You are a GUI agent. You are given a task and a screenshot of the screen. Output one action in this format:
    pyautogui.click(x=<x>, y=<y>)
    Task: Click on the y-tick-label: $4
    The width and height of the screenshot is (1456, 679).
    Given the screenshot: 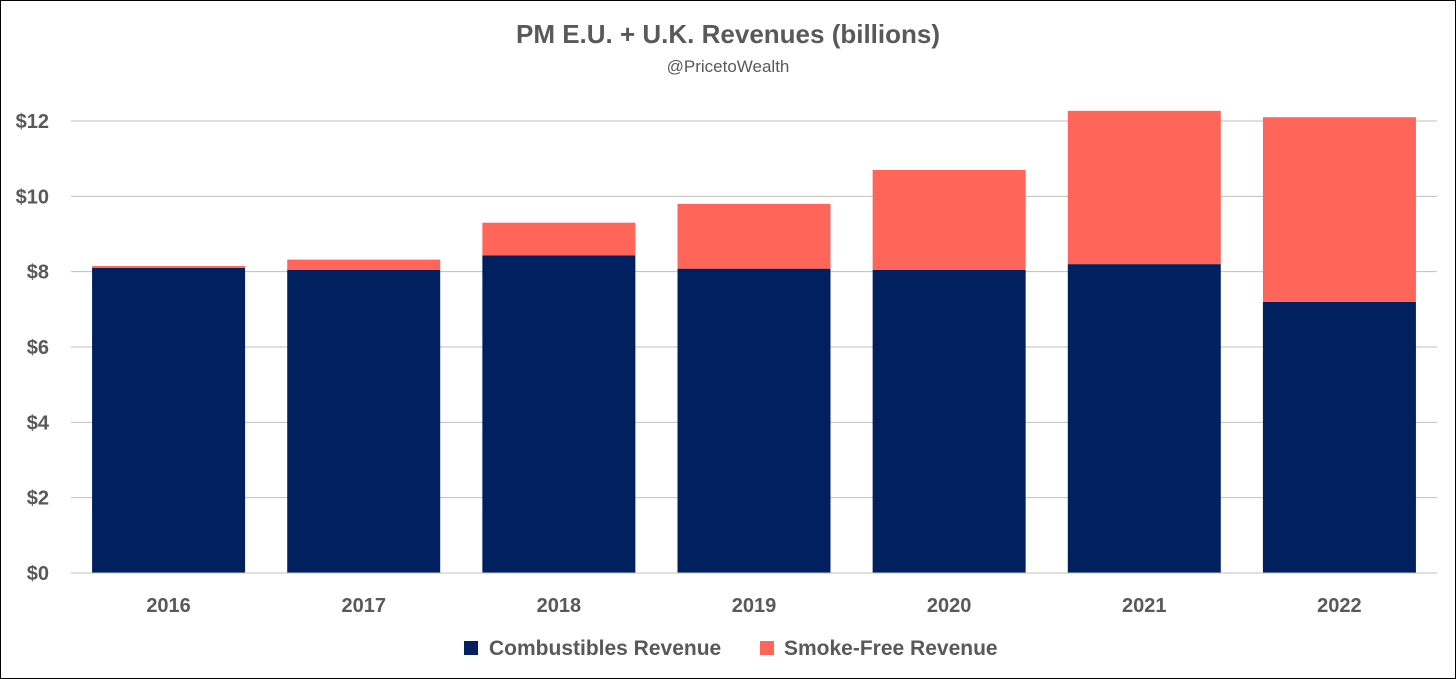 What is the action you would take?
    pyautogui.click(x=38, y=423)
    